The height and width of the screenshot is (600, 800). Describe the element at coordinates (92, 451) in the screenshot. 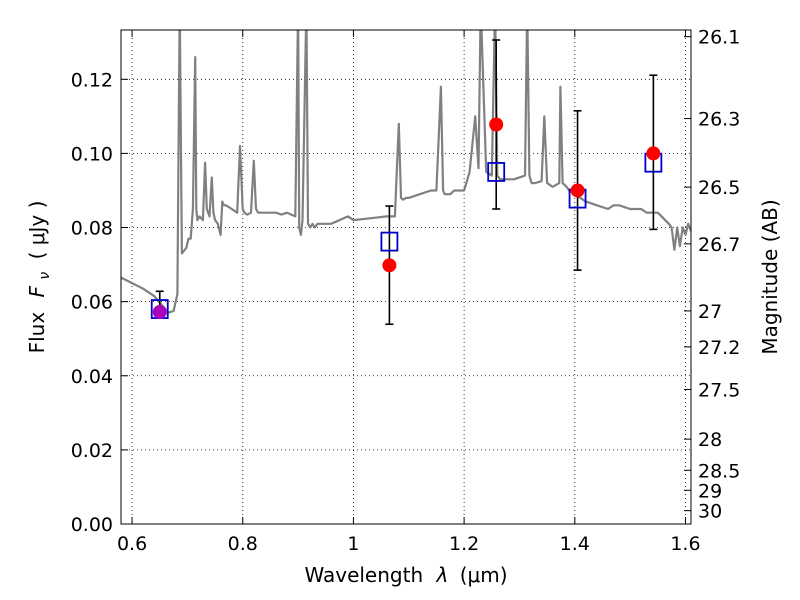

I see `y-tick-label: 0.02` at that location.